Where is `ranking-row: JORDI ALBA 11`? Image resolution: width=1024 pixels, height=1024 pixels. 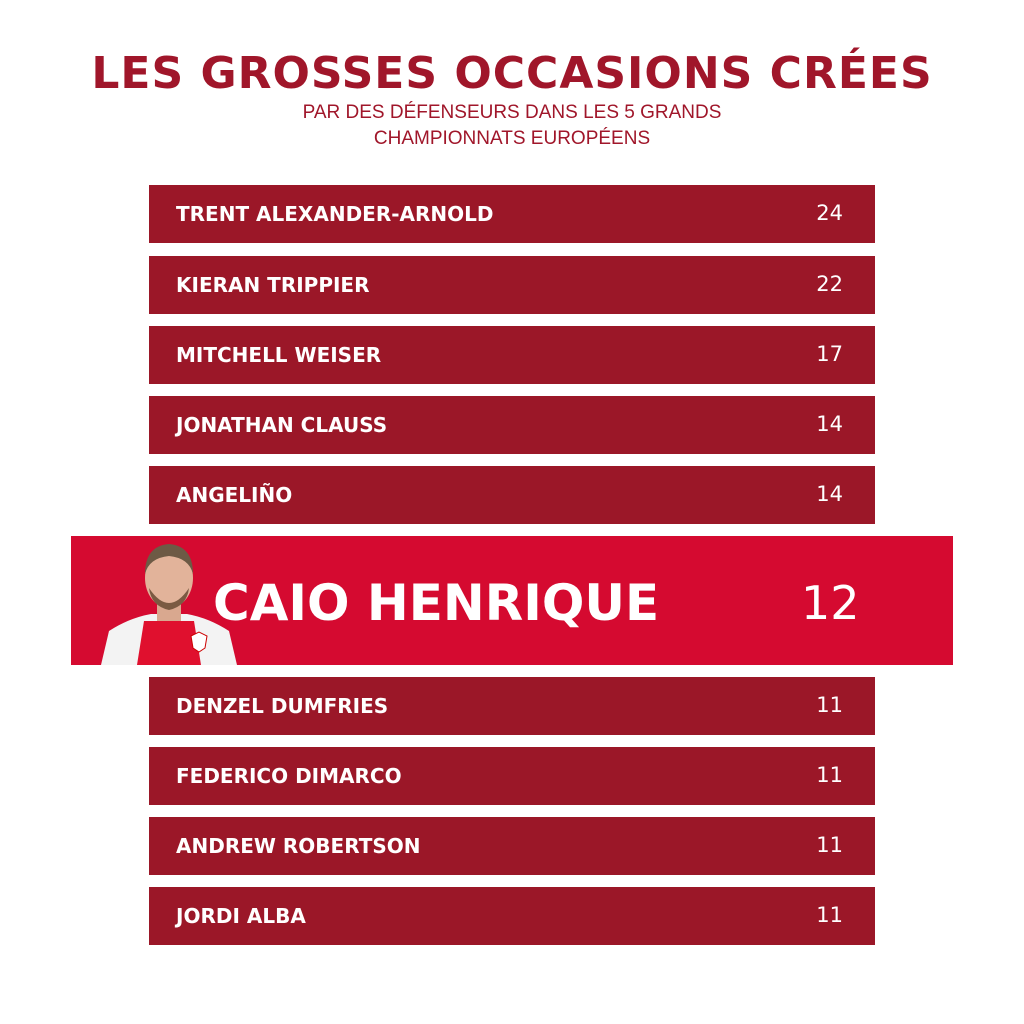
ranking-row: JORDI ALBA 11 is located at coordinates (512, 916).